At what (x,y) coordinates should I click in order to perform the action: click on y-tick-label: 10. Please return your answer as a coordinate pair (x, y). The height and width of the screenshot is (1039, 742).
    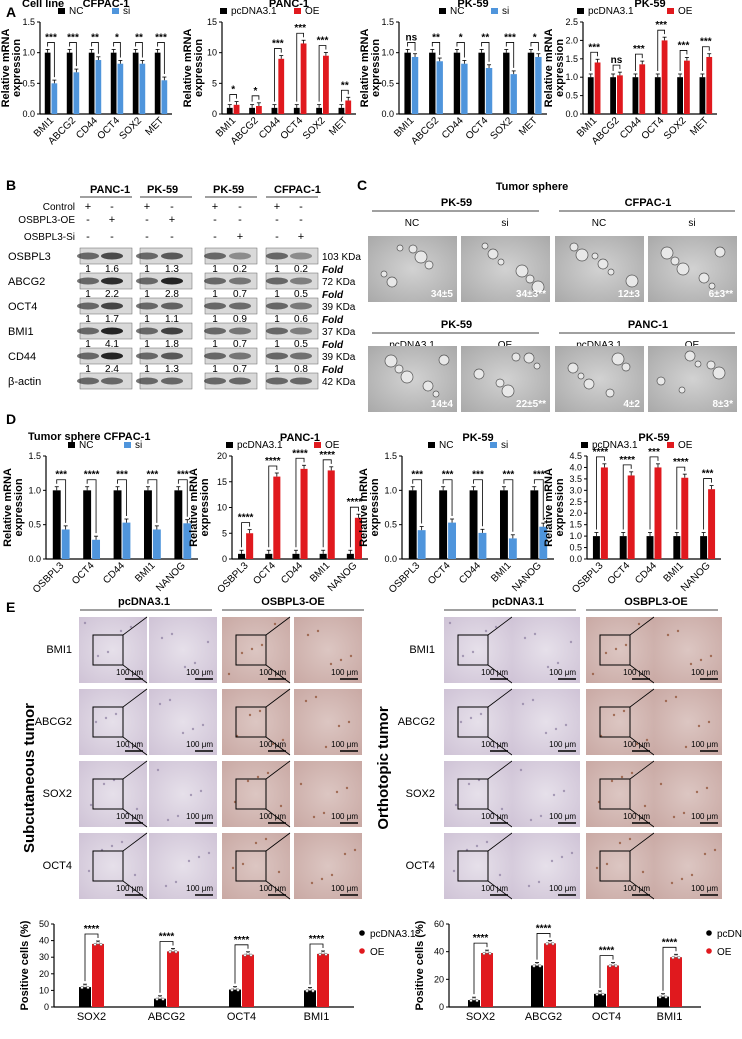
    Looking at the image, I should click on (222, 508).